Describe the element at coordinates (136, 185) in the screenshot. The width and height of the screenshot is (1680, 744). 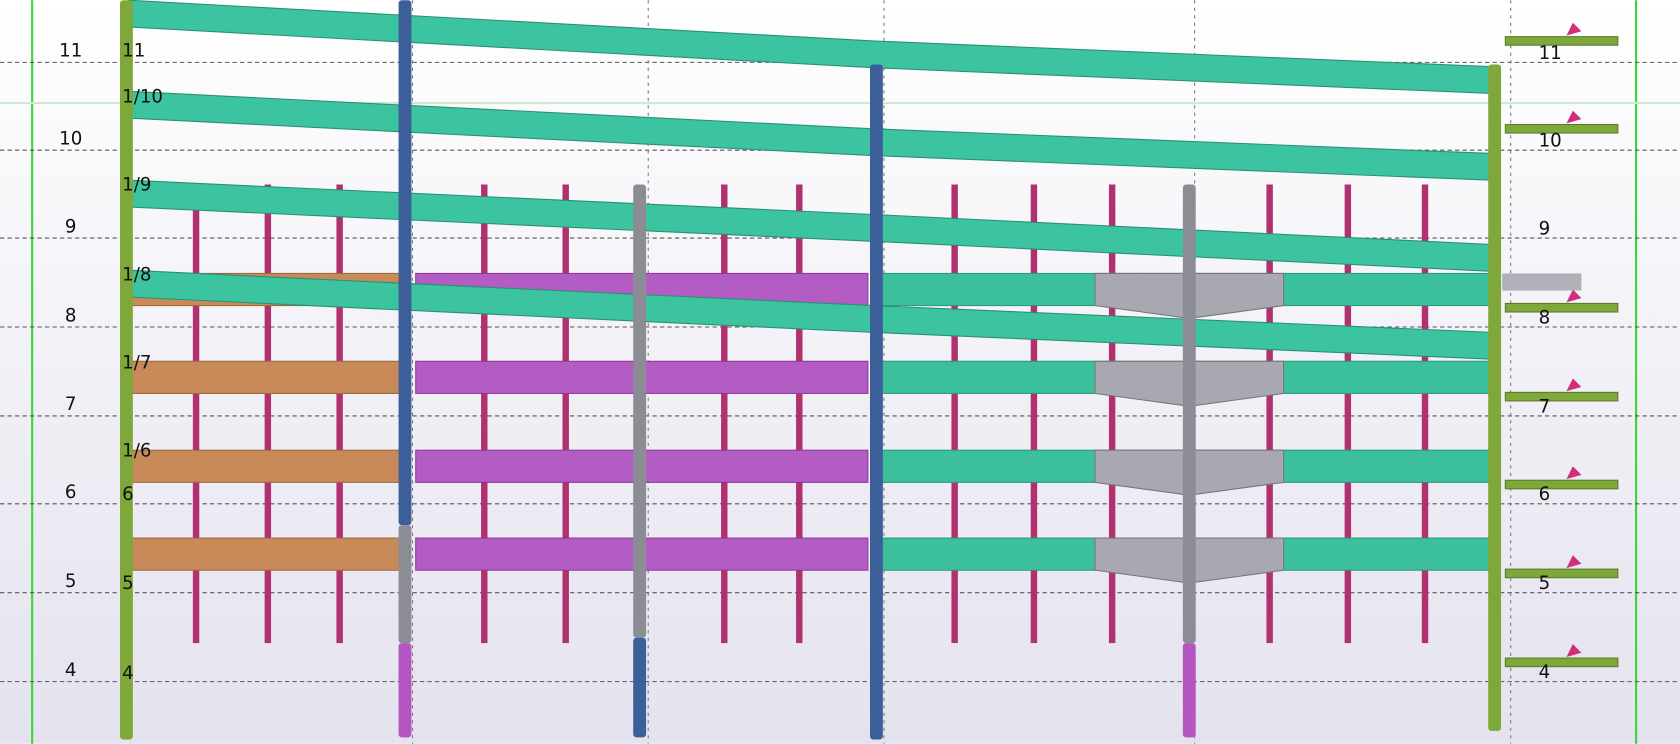
I see `grid-label: 1/9` at that location.